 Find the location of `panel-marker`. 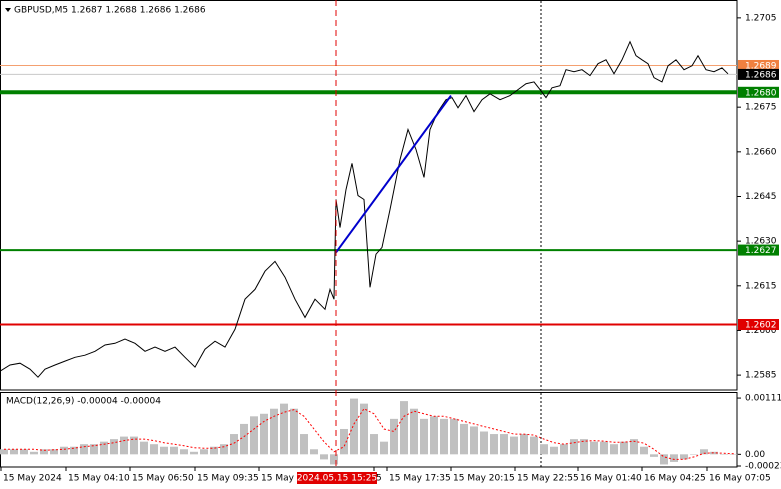

panel-marker is located at coordinates (8, 10).